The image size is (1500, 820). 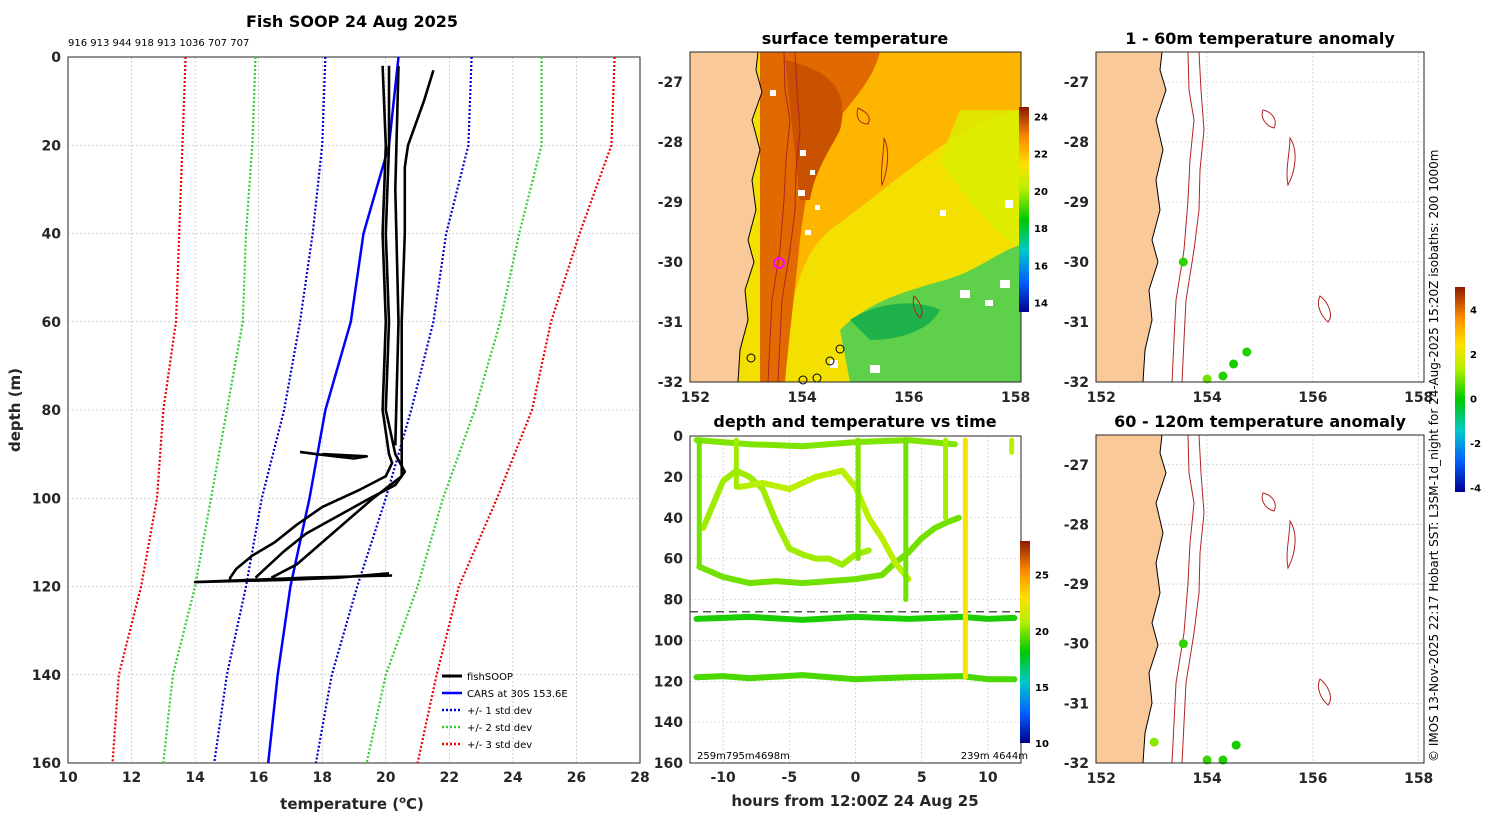 I want to click on colorbar-tick-label: 16, so click(x=1041, y=266).